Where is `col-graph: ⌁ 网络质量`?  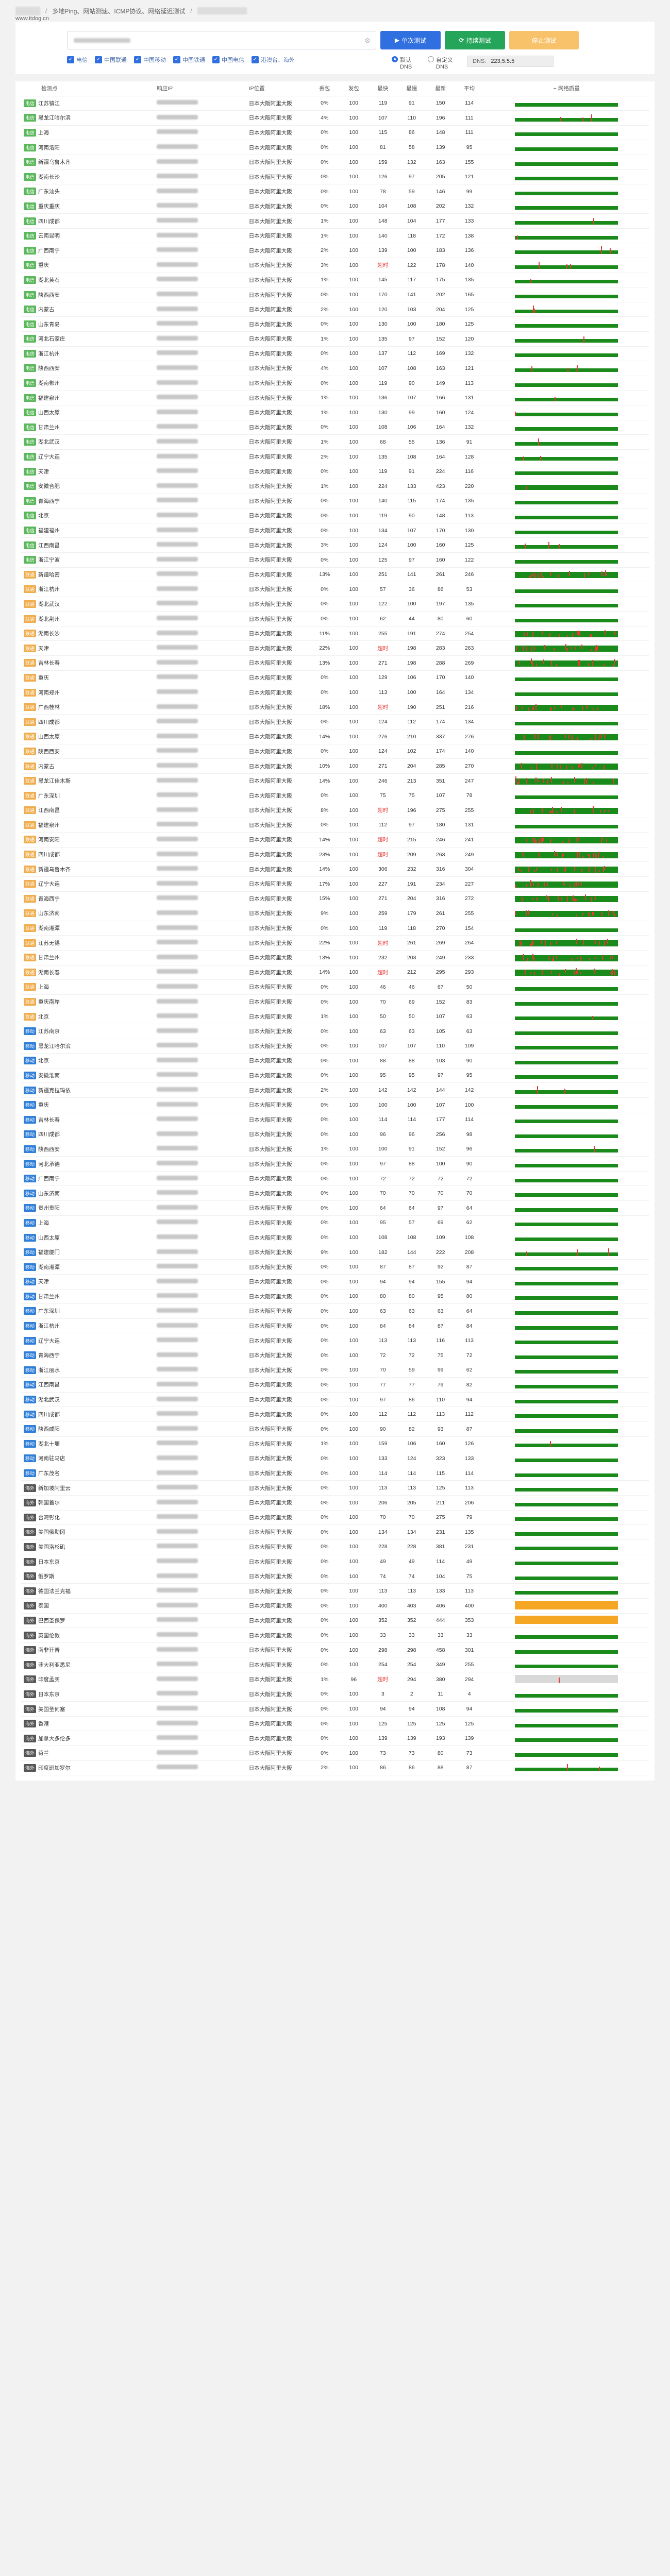 col-graph: ⌁ 网络质量 is located at coordinates (566, 88).